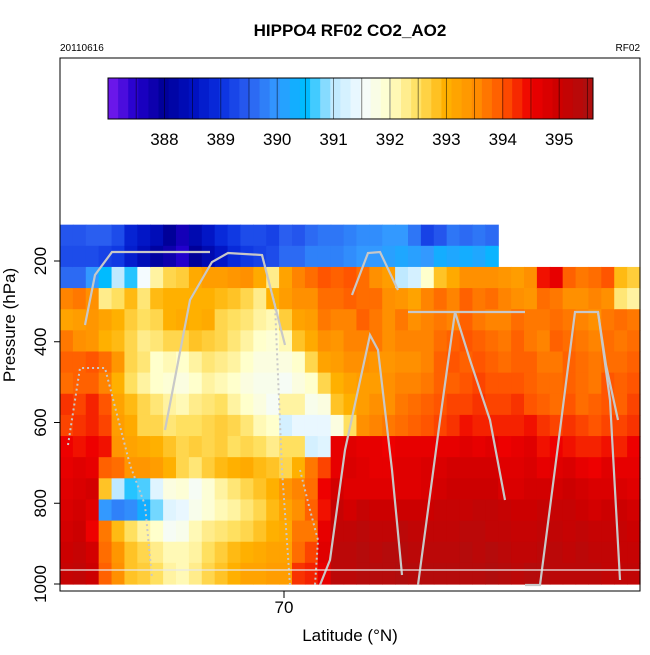 This screenshot has height=655, width=650. What do you see at coordinates (390, 139) in the screenshot?
I see `colorbar-tick-label: 392` at bounding box center [390, 139].